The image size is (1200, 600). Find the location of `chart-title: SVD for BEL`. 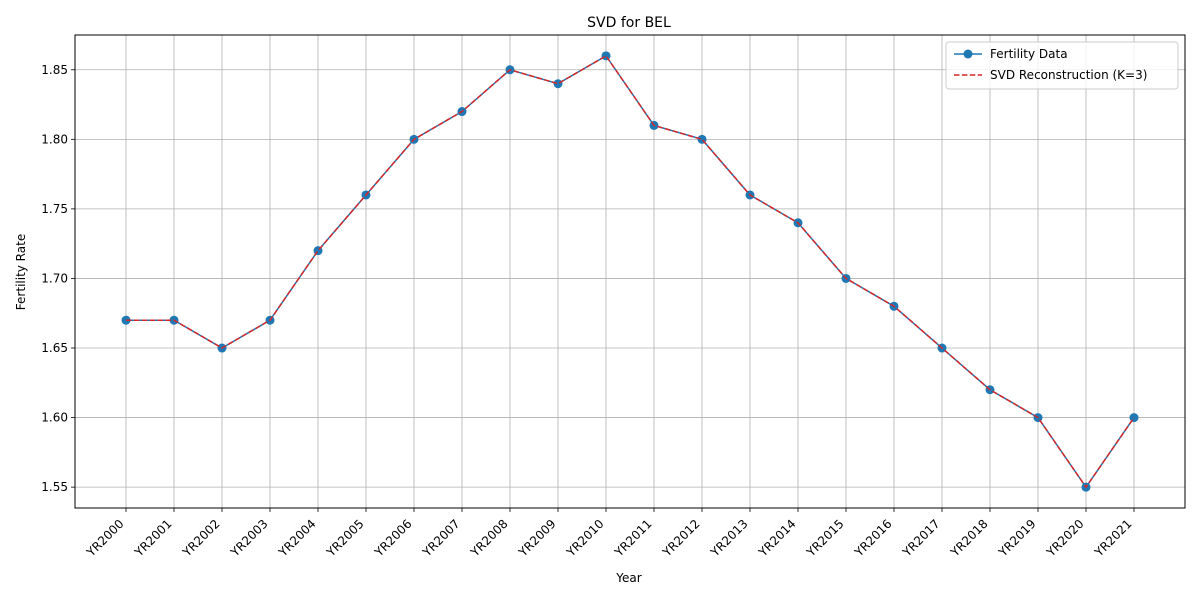

chart-title: SVD for BEL is located at coordinates (629, 23).